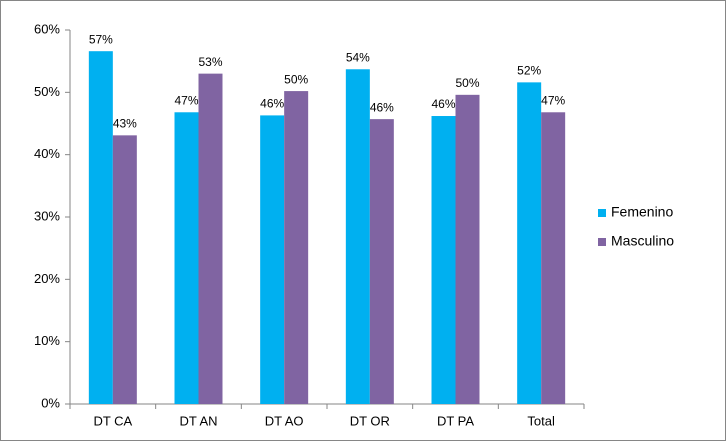 The width and height of the screenshot is (727, 442). I want to click on x-tick-label: DT AO, so click(284, 420).